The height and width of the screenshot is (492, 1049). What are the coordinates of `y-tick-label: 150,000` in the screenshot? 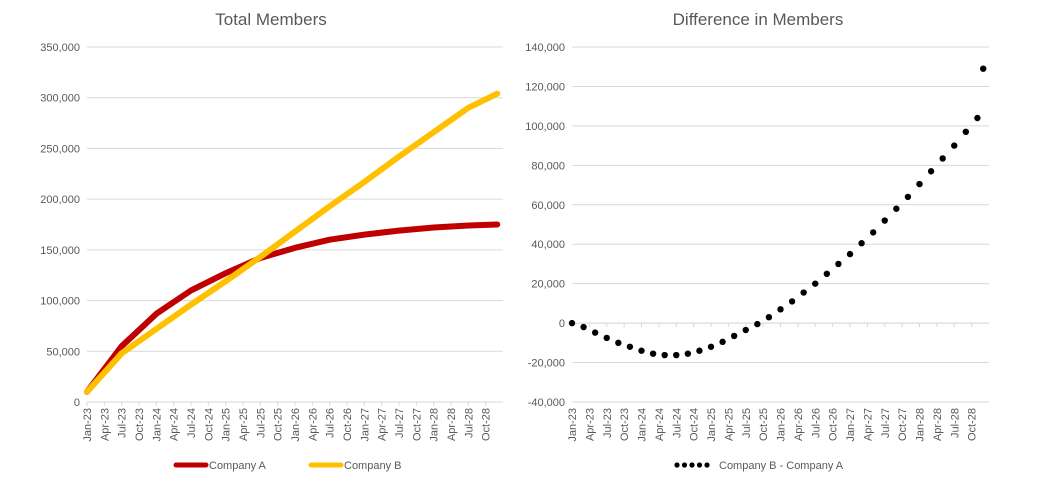 It's located at (60, 251).